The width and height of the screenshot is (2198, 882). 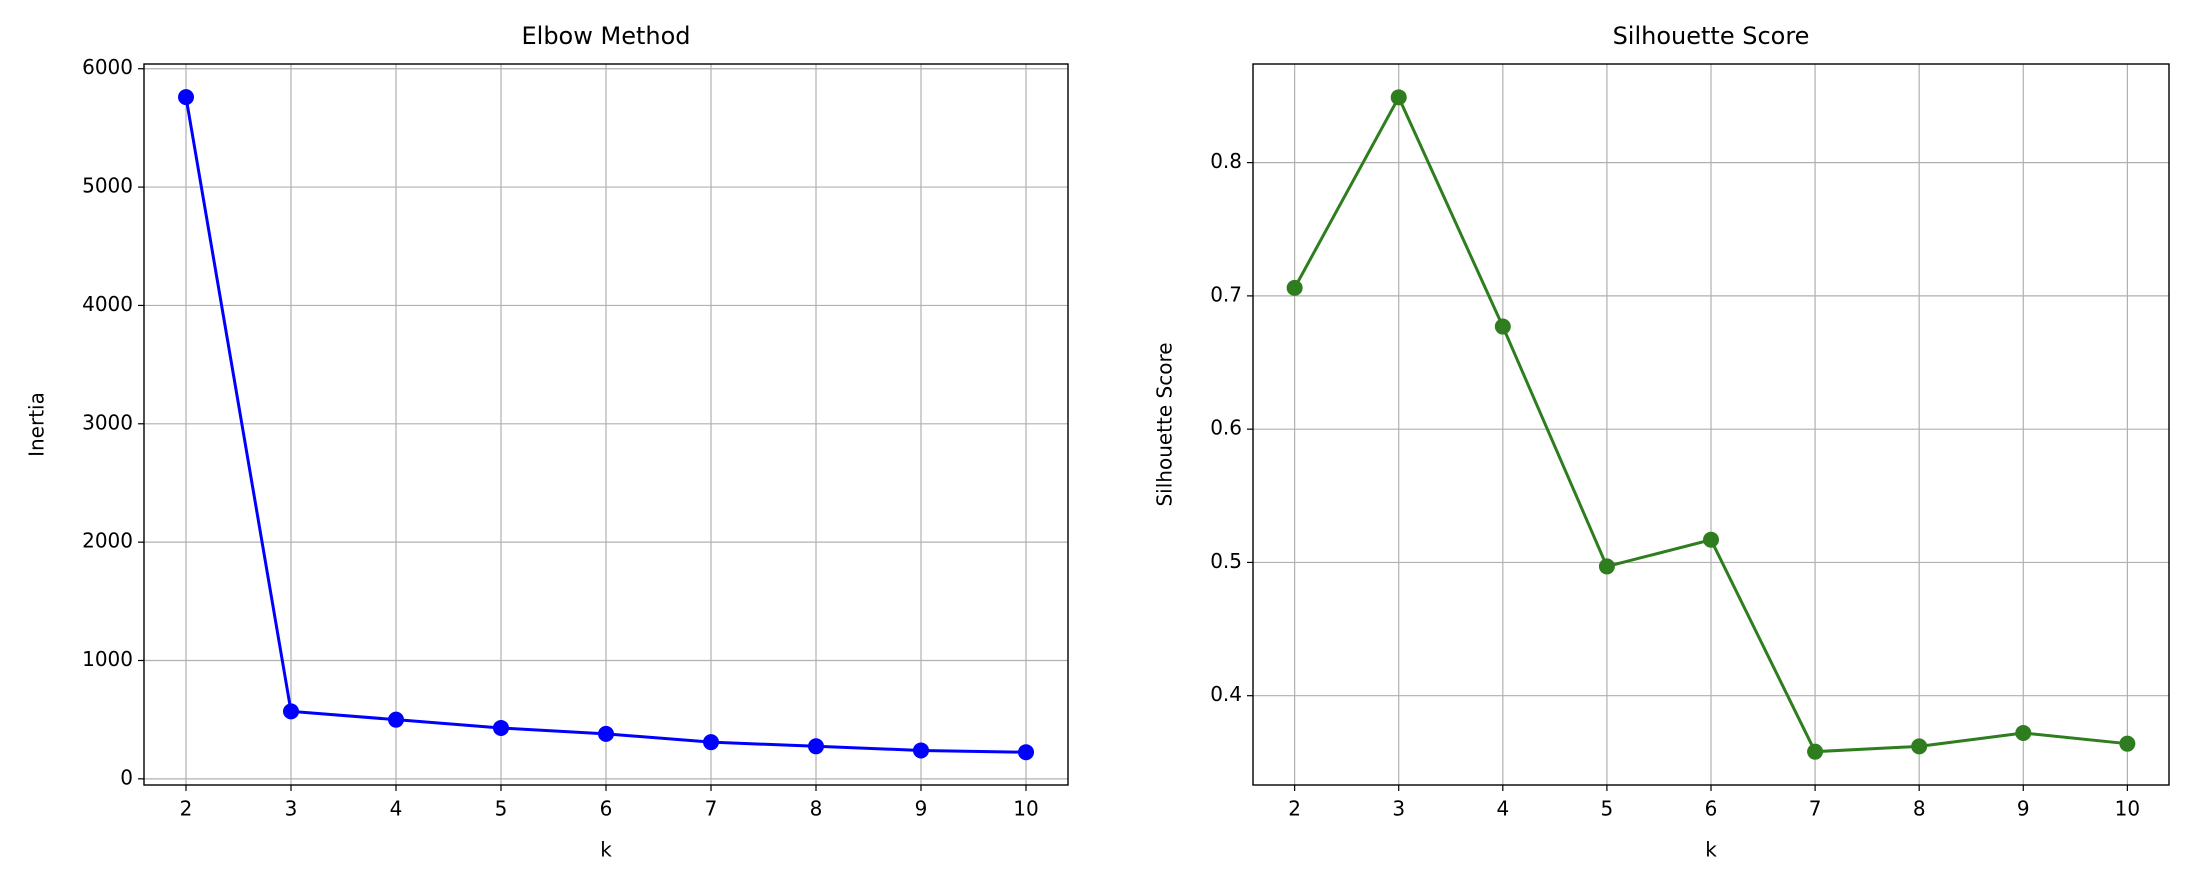 I want to click on y-tick-label: 5000, so click(x=107, y=186).